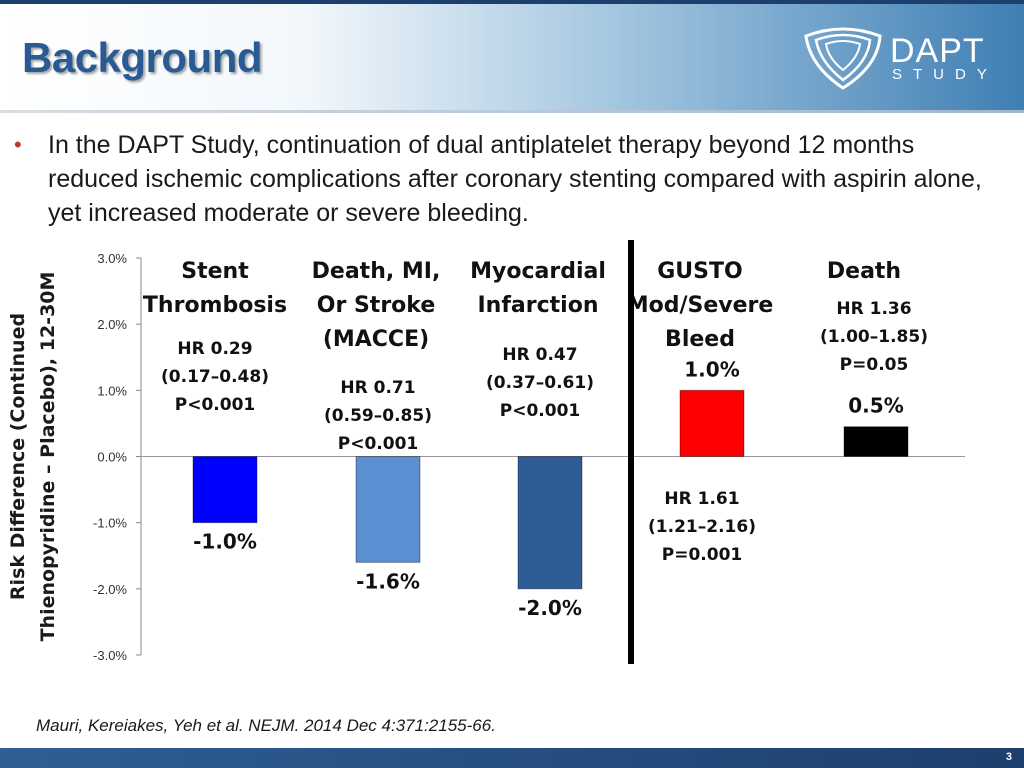 The height and width of the screenshot is (768, 1024). Describe the element at coordinates (110, 589) in the screenshot. I see `y-tick-label: -2.0%` at that location.